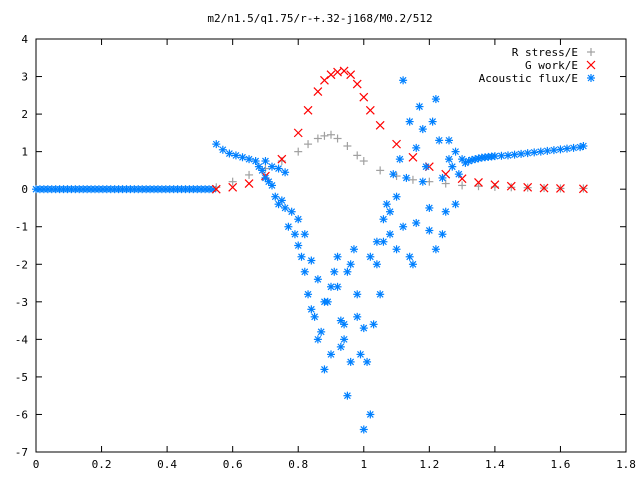 This screenshot has width=640, height=480. What do you see at coordinates (21, 452) in the screenshot?
I see `y-tick-label: -7` at bounding box center [21, 452].